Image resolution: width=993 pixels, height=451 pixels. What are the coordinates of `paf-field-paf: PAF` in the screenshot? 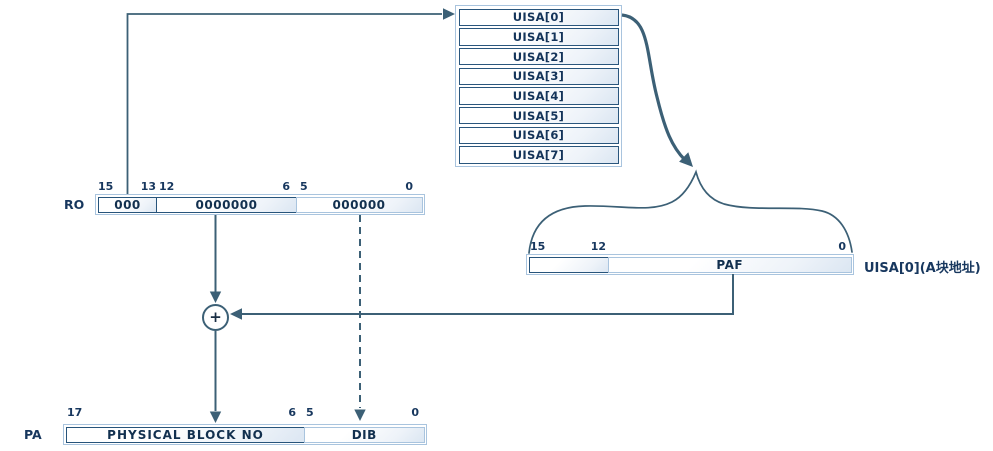 It's located at (730, 264).